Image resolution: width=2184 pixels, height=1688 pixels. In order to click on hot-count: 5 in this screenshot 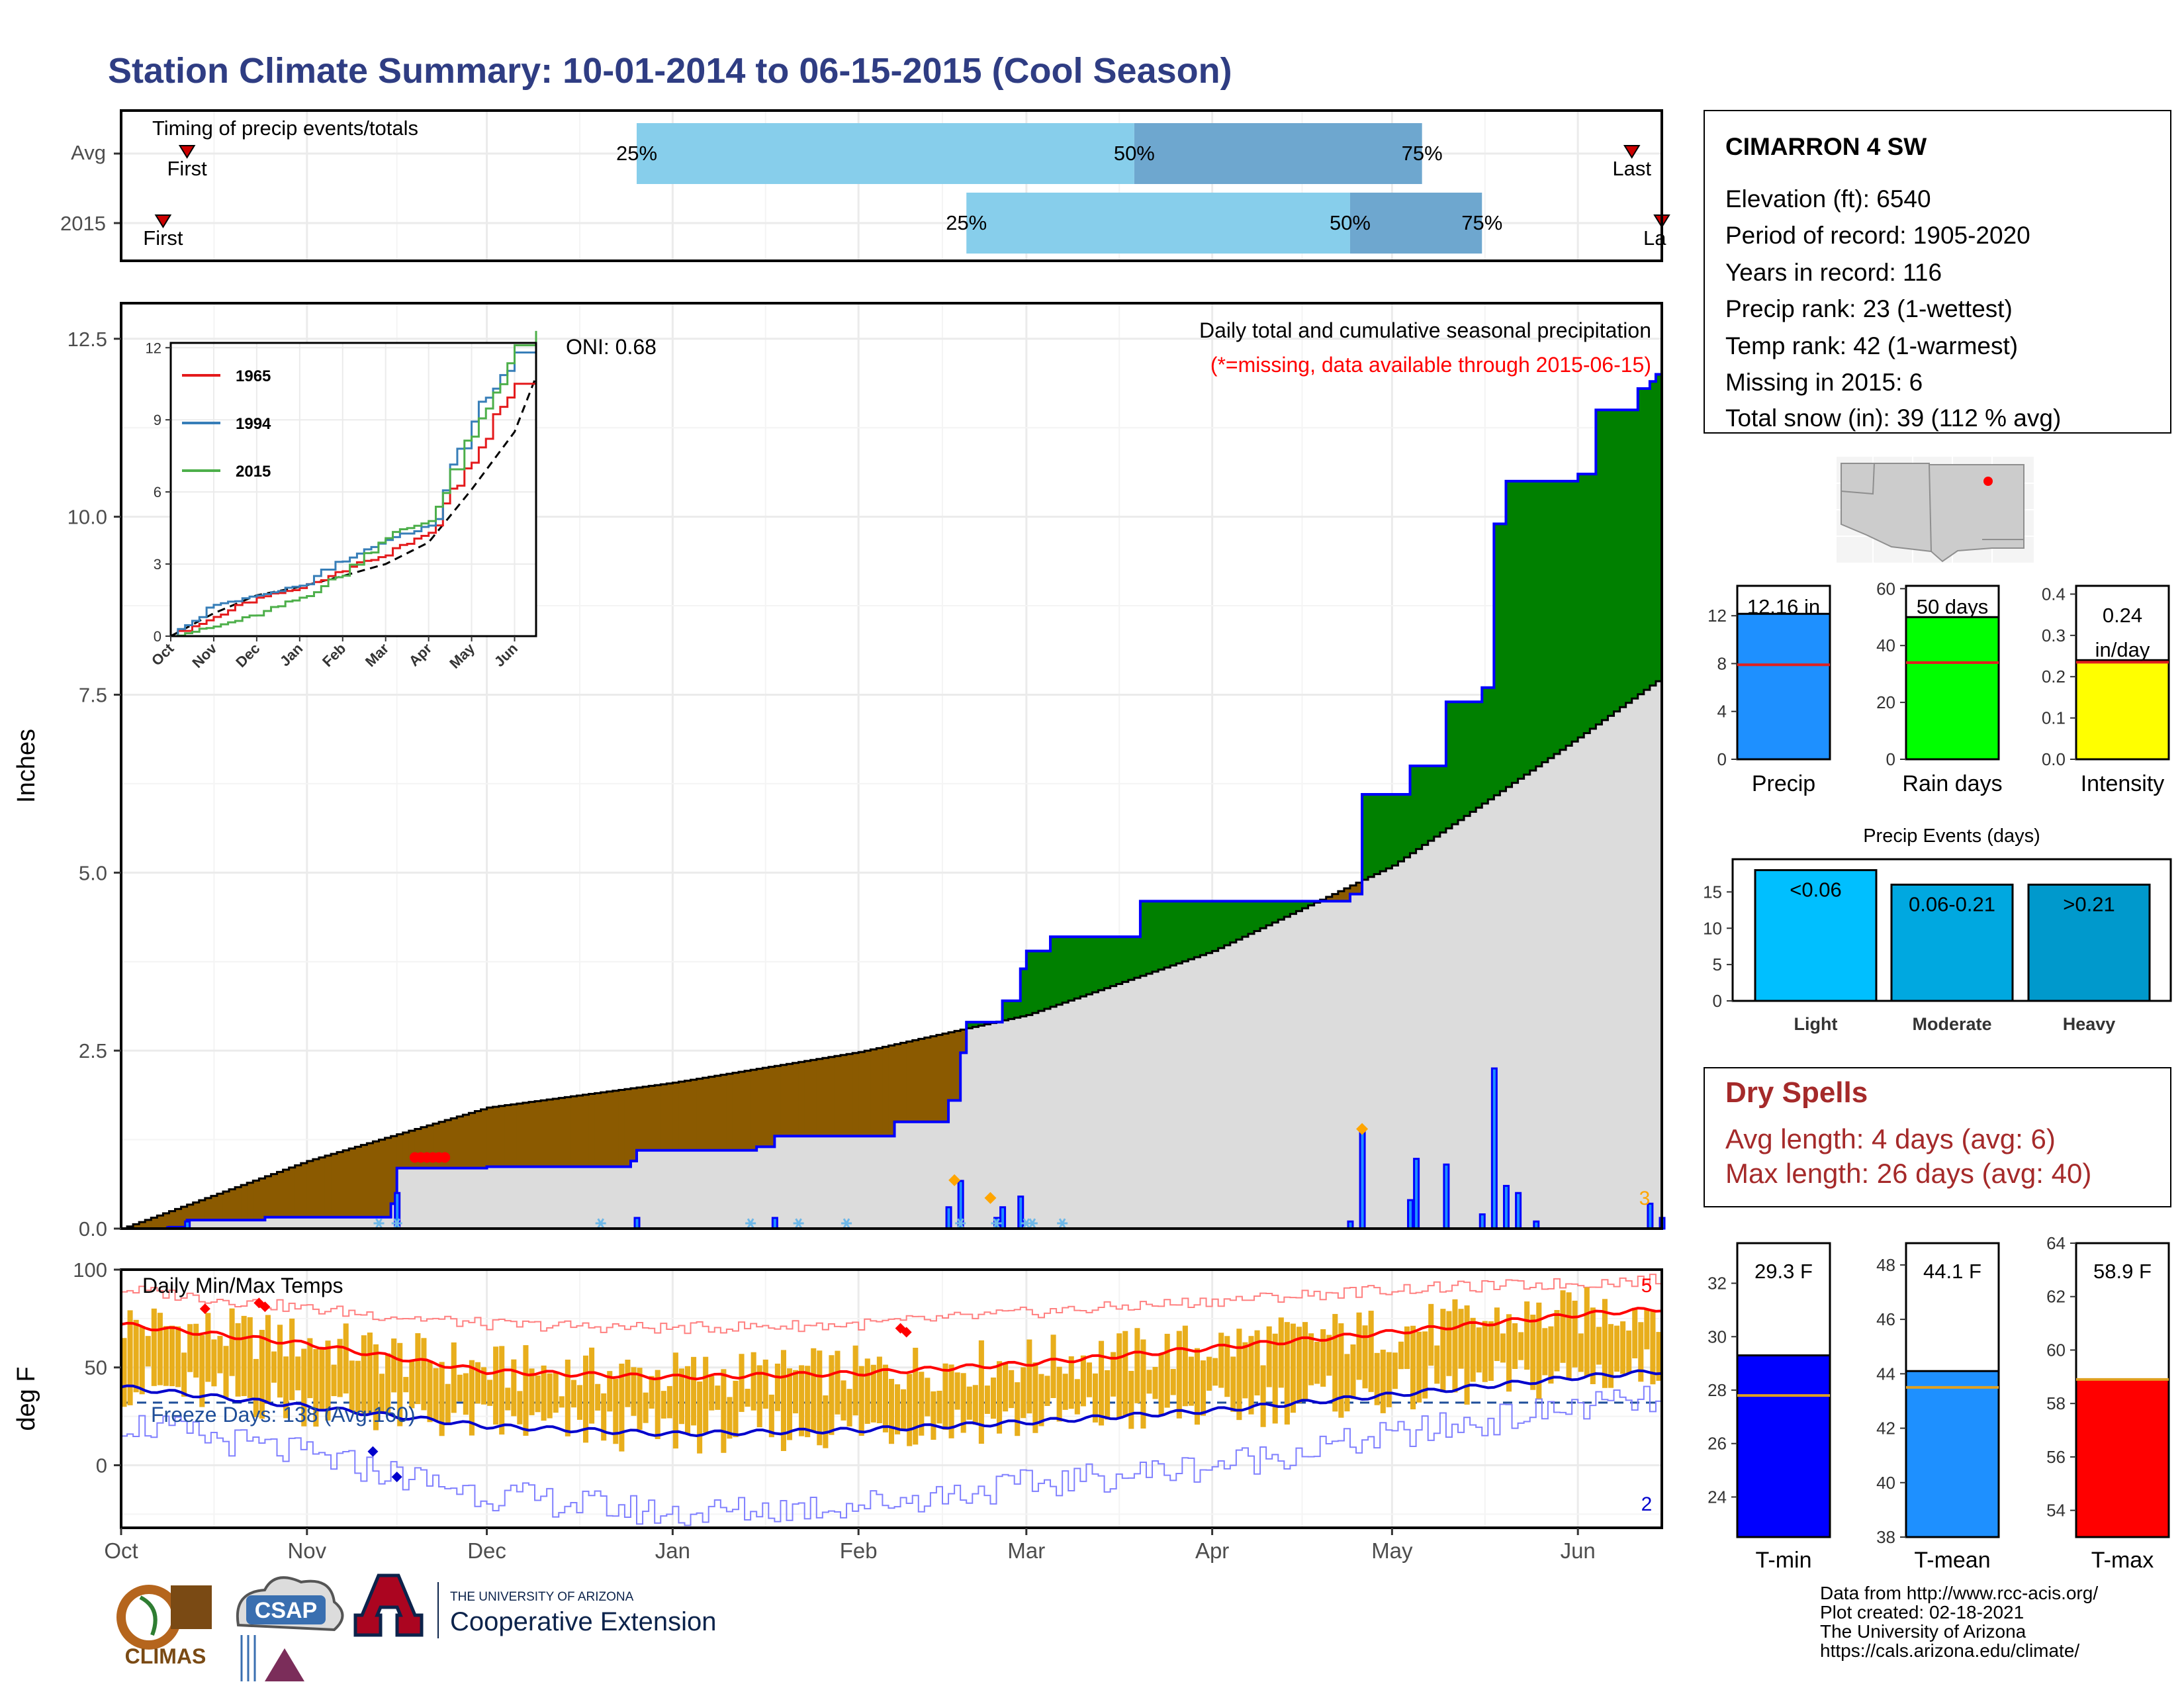, I will do `click(1647, 1286)`.